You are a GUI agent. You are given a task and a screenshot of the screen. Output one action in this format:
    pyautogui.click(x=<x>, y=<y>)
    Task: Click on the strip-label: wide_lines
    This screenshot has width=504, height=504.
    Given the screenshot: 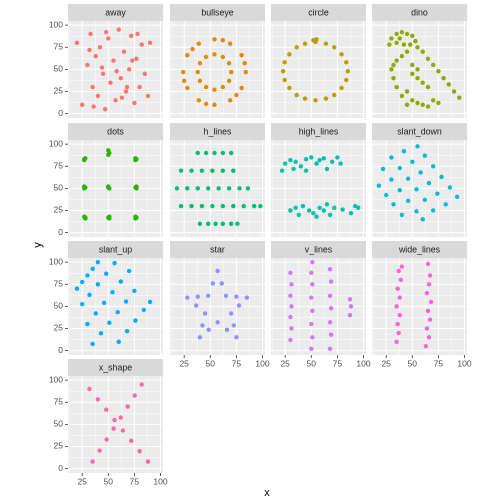 What is the action you would take?
    pyautogui.click(x=419, y=249)
    